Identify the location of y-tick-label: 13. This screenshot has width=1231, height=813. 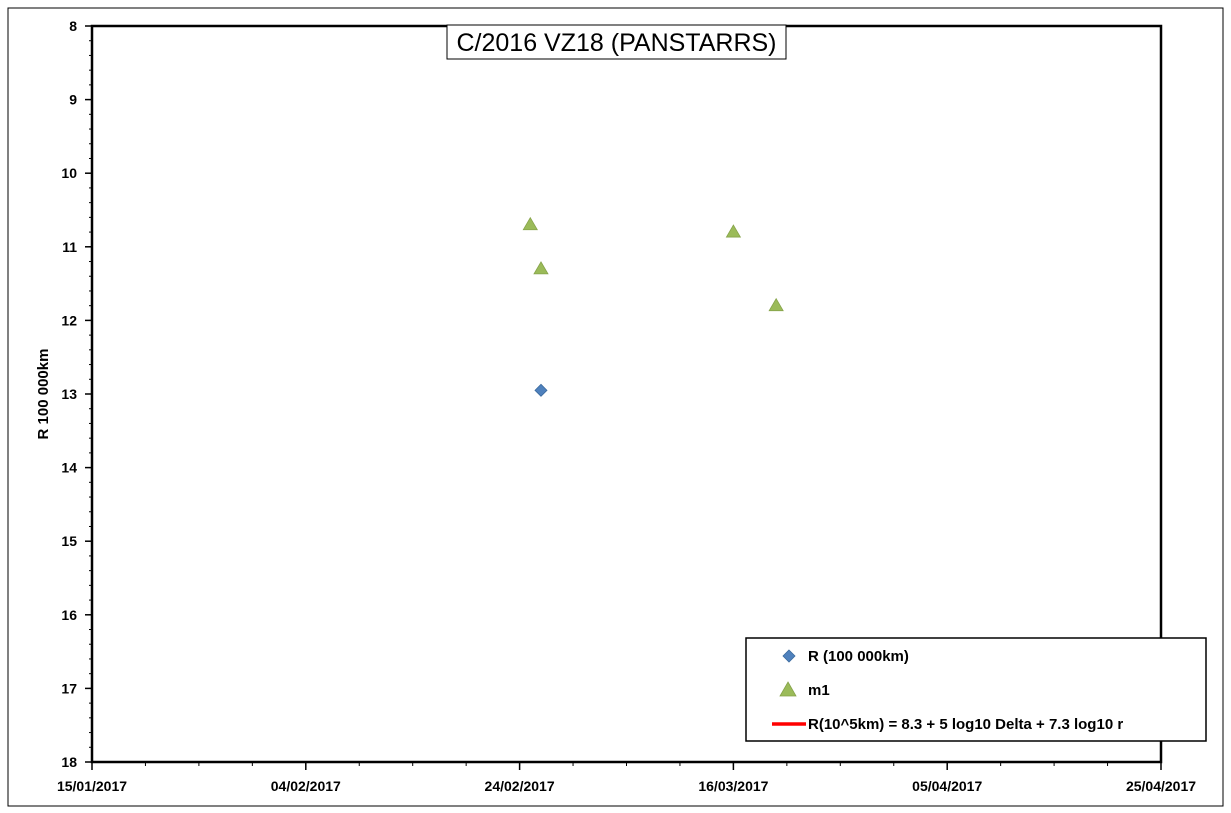
(69, 394).